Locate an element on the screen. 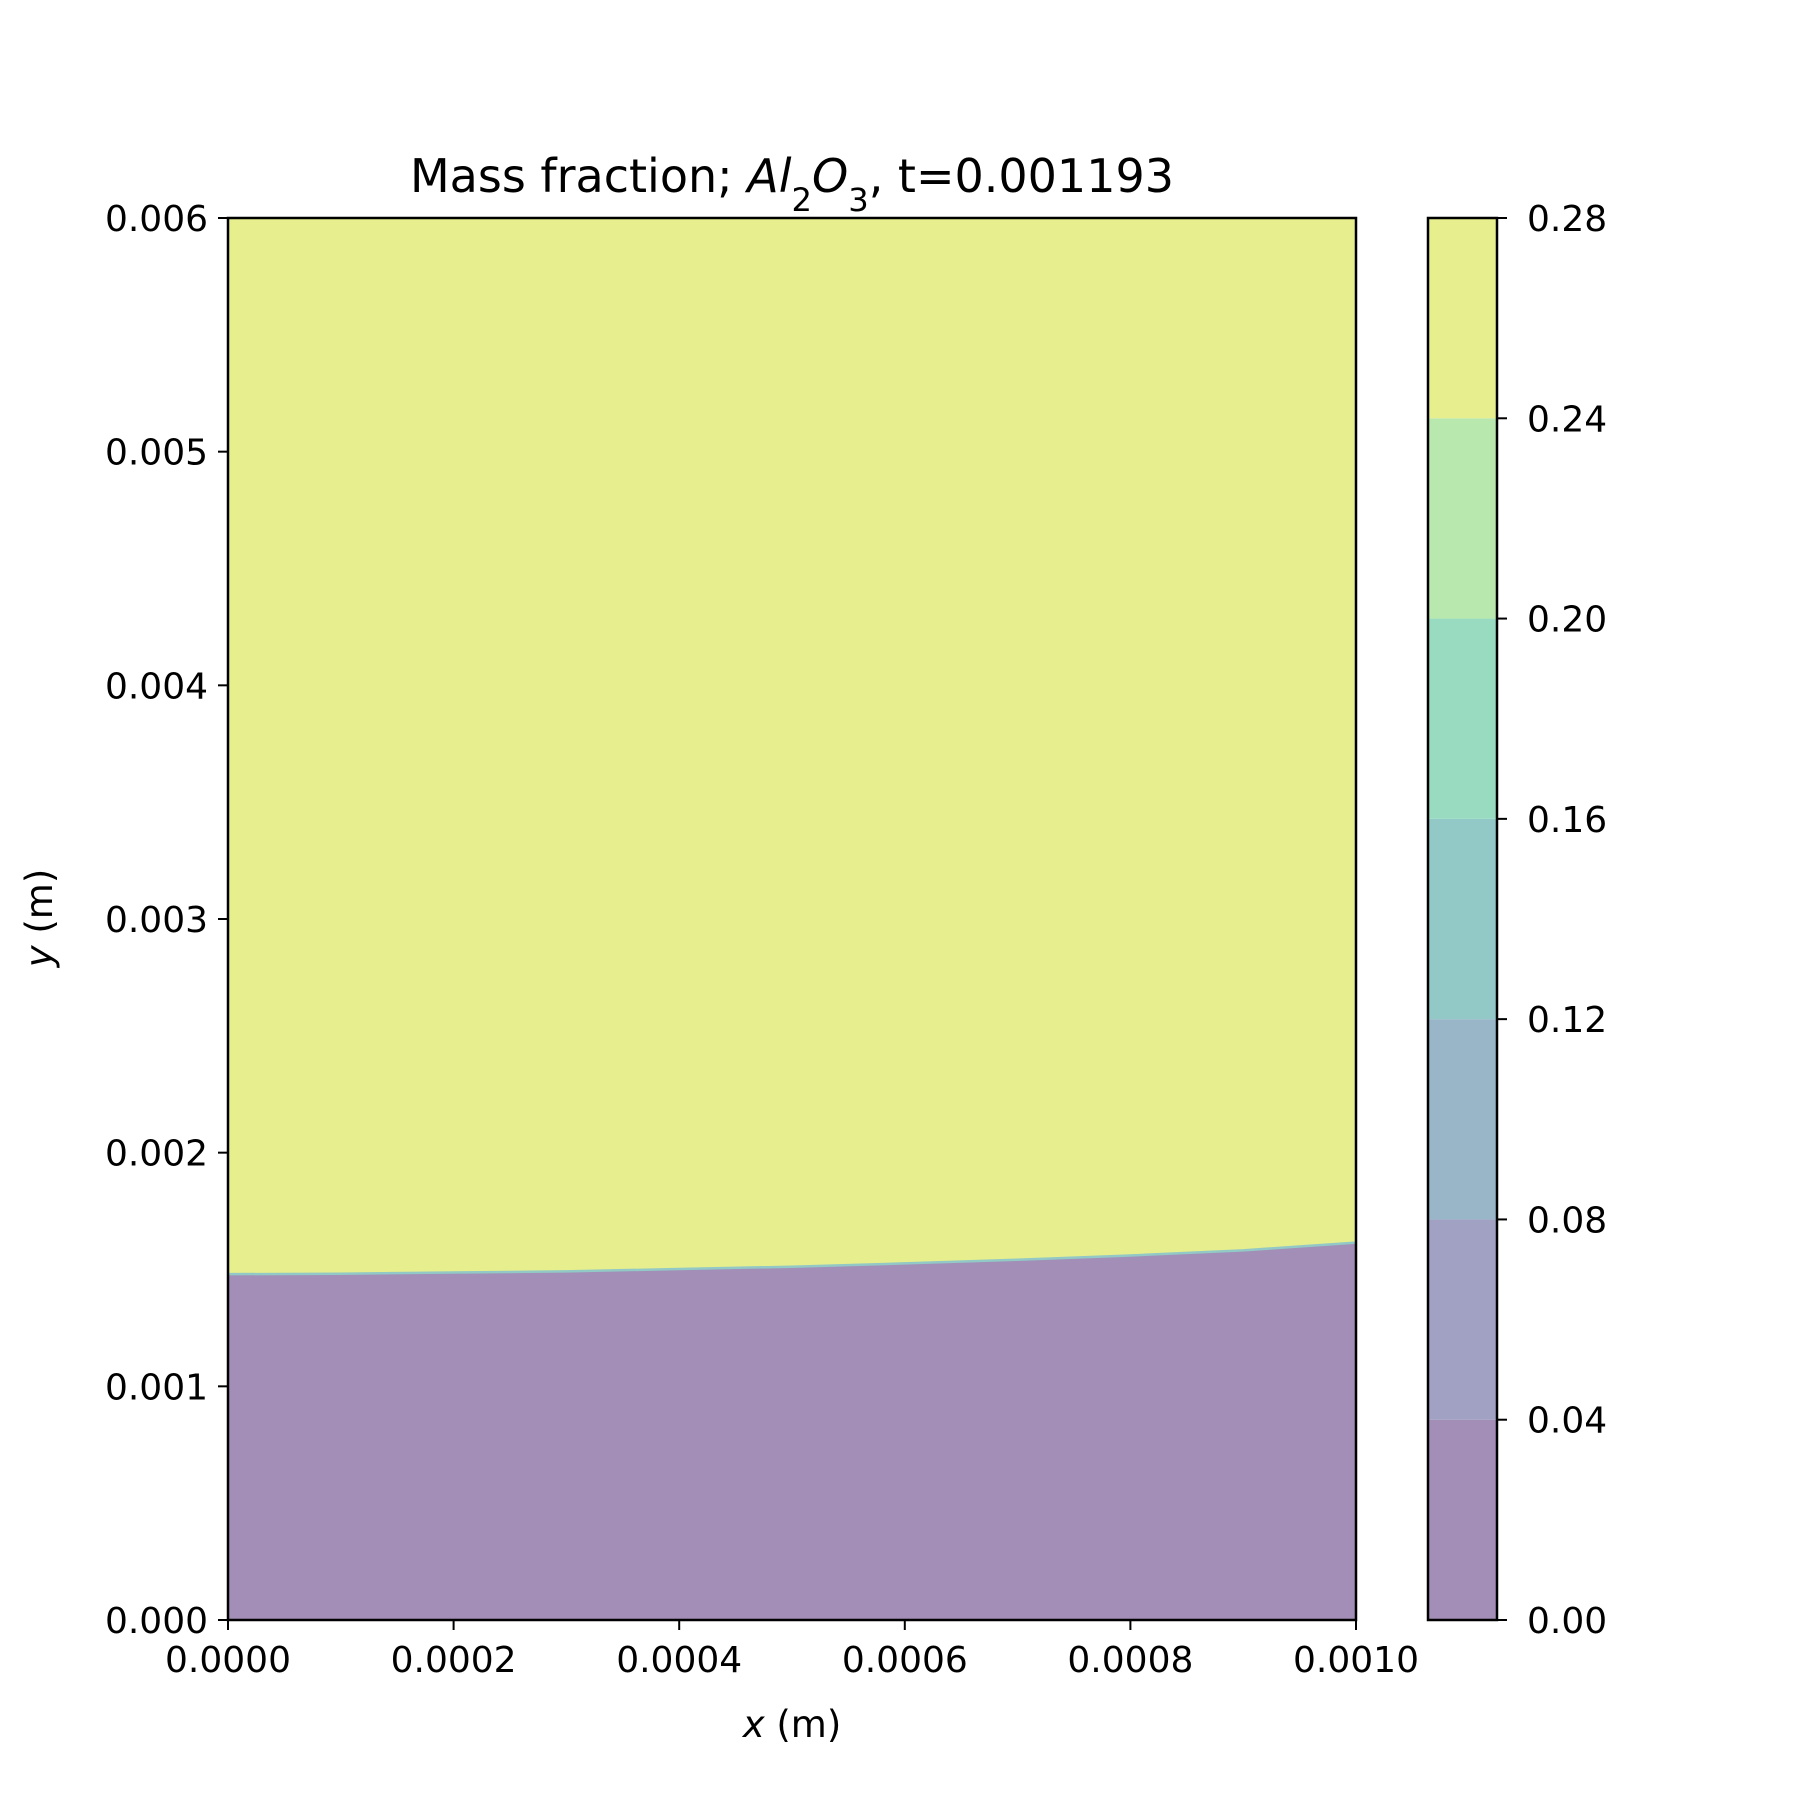 The height and width of the screenshot is (1800, 1800). chart-title: Mass fraction; Al2O3, t=0.001193 is located at coordinates (792, 184).